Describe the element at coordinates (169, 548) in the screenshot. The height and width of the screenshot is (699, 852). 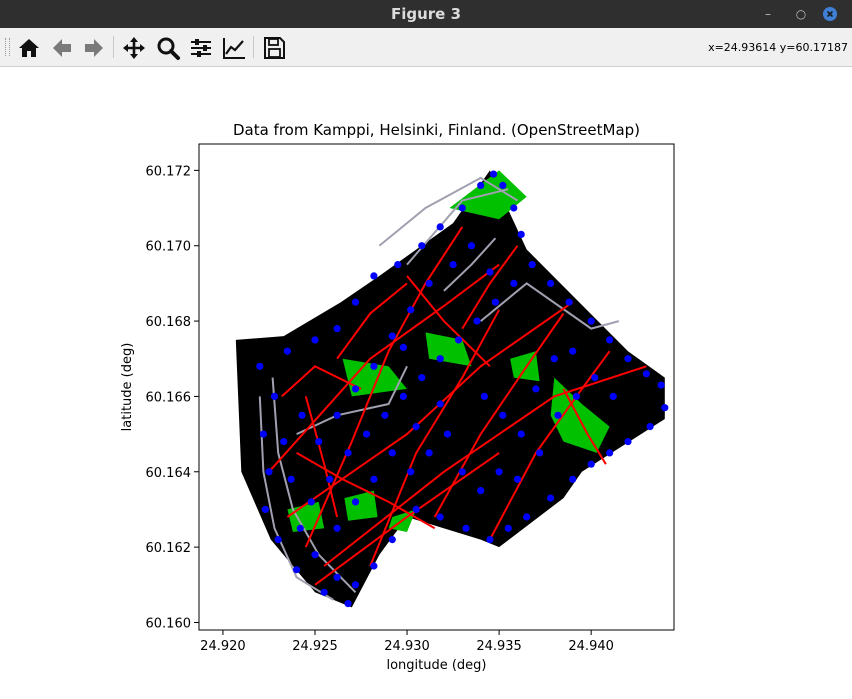
I see `y-tick-label-1: 60.162` at that location.